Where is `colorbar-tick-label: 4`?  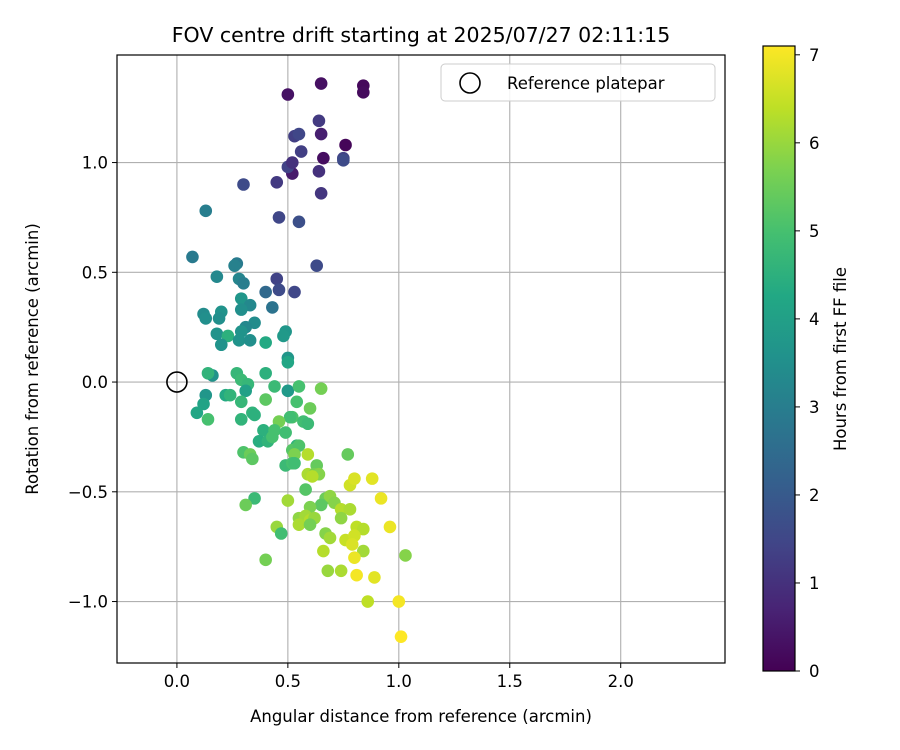
colorbar-tick-label: 4 is located at coordinates (814, 319).